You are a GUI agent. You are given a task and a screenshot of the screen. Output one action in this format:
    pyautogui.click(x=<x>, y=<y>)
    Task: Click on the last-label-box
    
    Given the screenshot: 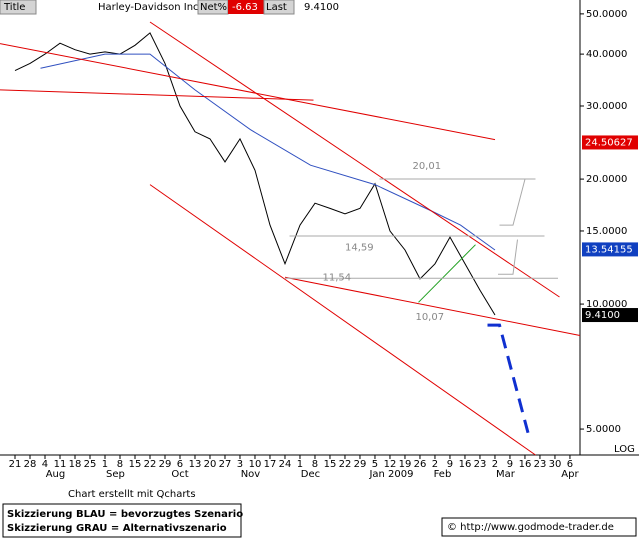 What is the action you would take?
    pyautogui.click(x=279, y=7)
    